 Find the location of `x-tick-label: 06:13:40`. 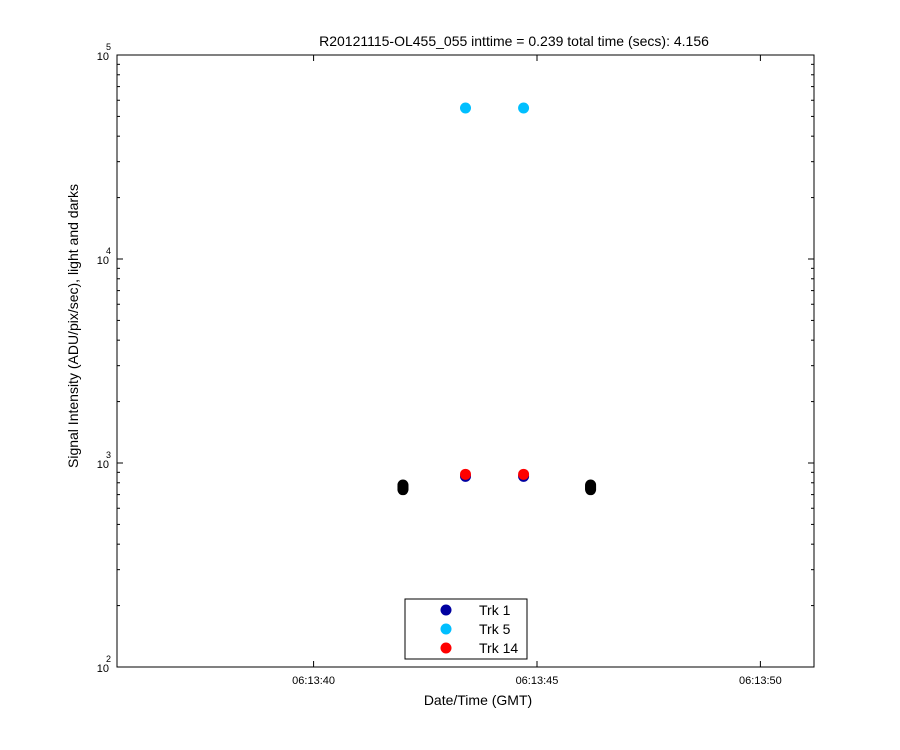

x-tick-label: 06:13:40 is located at coordinates (313, 681).